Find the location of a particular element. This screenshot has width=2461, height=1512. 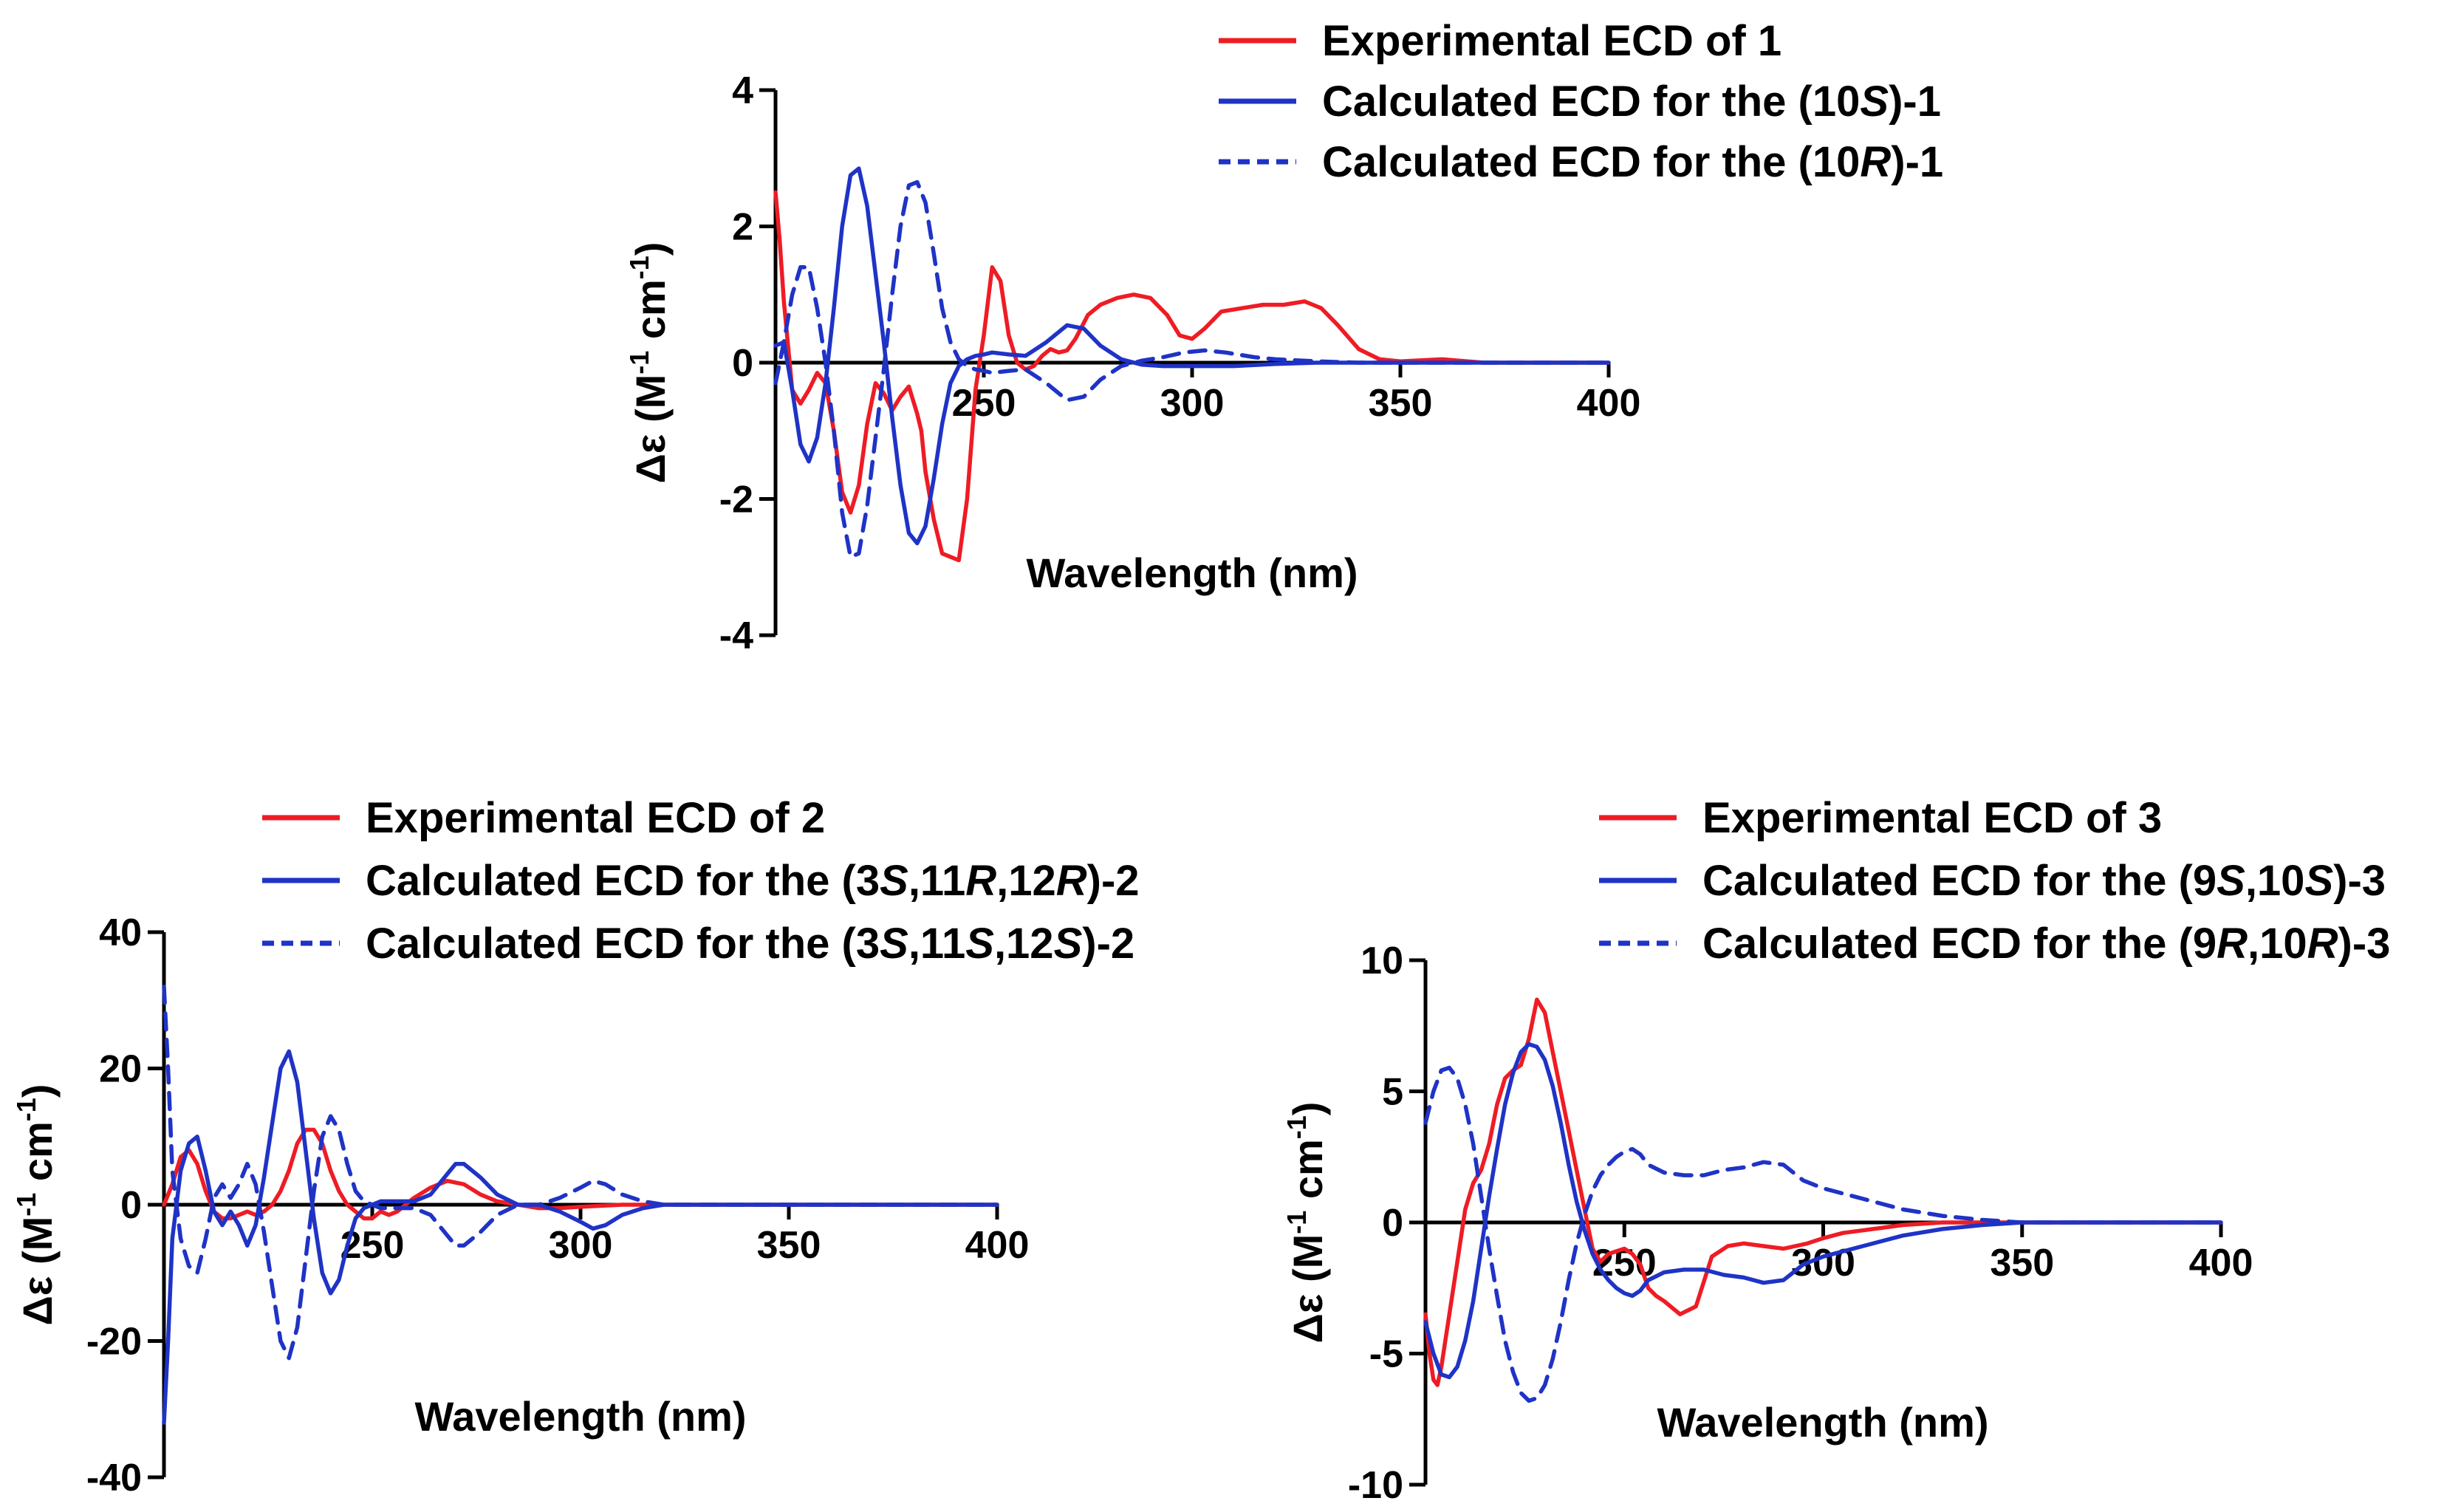

legend-label: Calculated ECD for the (10S)-1 is located at coordinates (1631, 102).